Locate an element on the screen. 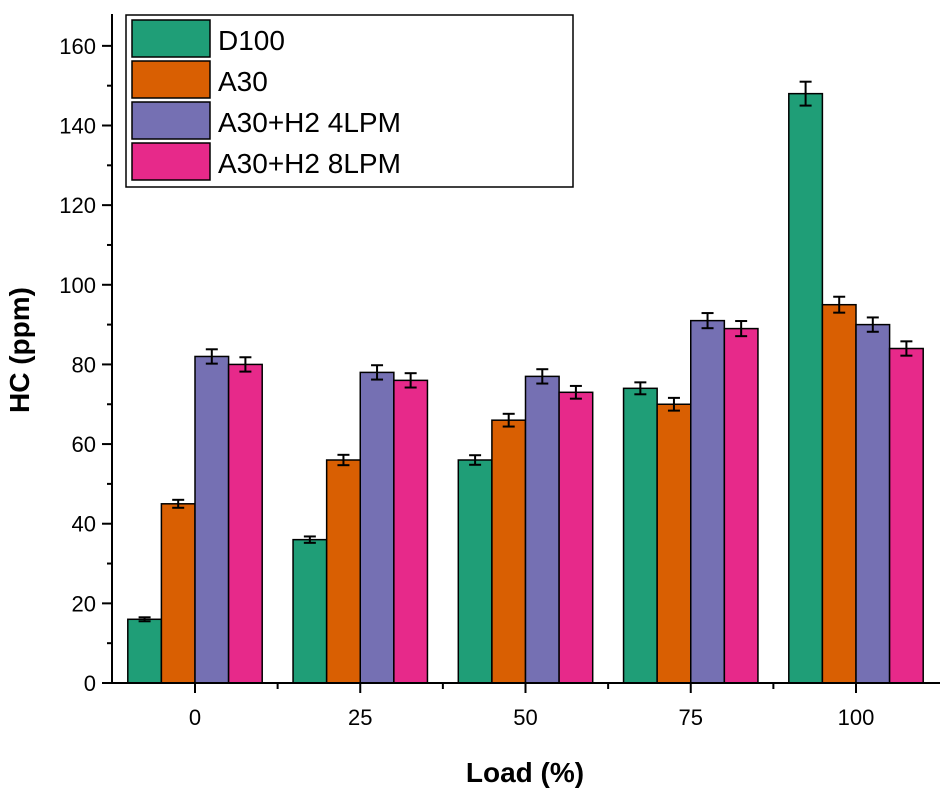 The image size is (947, 801). y-tick-label: 120 is located at coordinates (77, 205).